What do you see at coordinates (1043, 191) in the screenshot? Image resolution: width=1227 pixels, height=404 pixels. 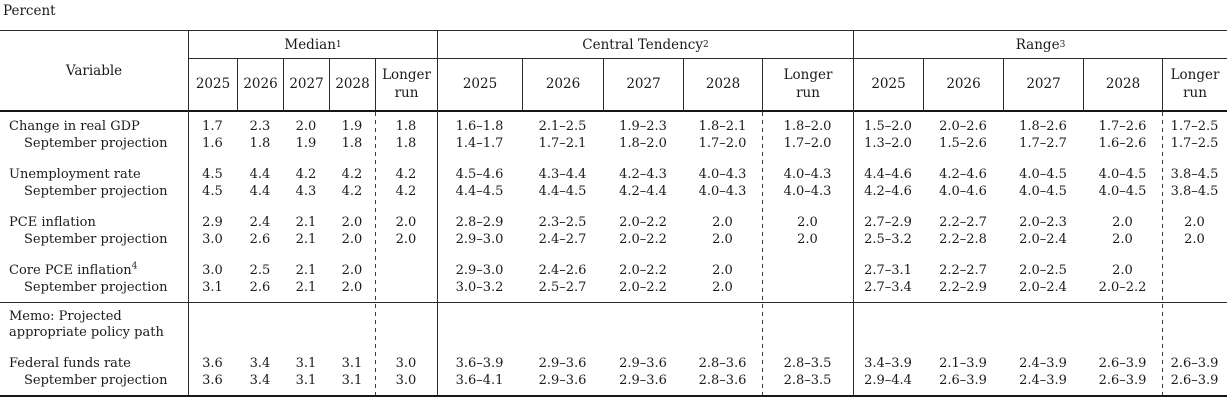 I see `range-value: 4.0–4.5` at bounding box center [1043, 191].